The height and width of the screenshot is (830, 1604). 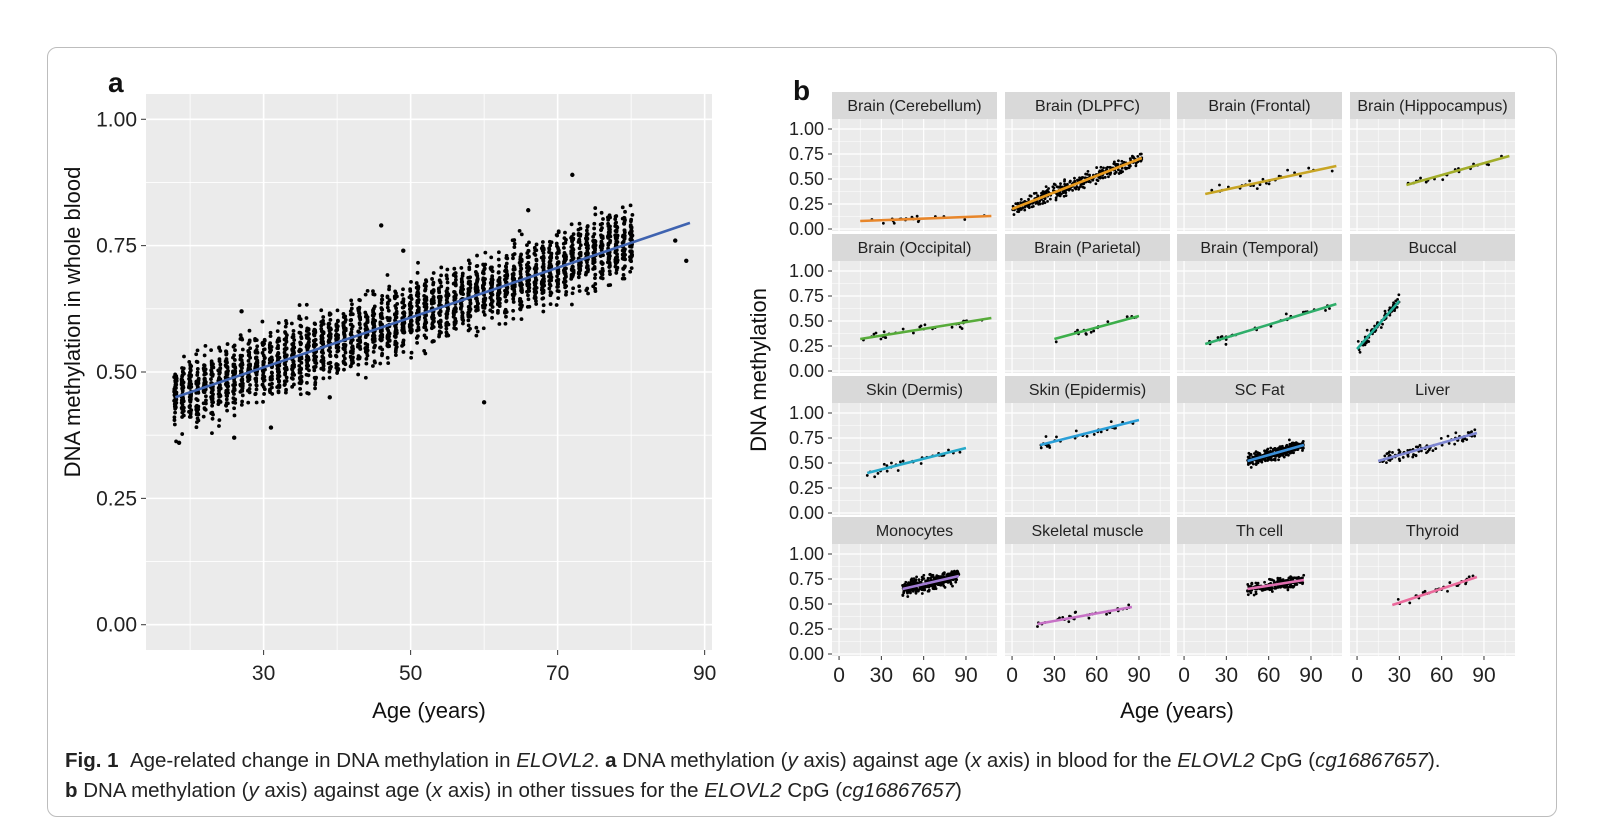 What do you see at coordinates (263, 673) in the screenshot?
I see `panel-a-x-tick-label: 30` at bounding box center [263, 673].